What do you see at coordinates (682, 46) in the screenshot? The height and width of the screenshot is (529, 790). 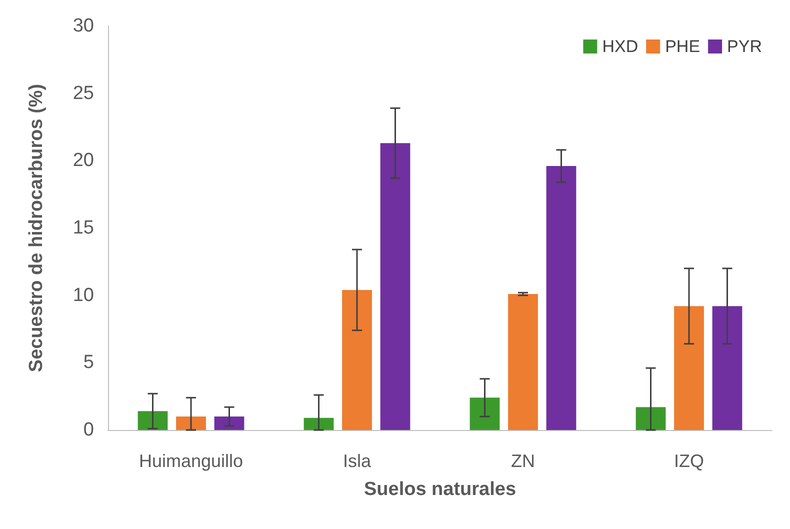 I see `legend-label: PHE` at bounding box center [682, 46].